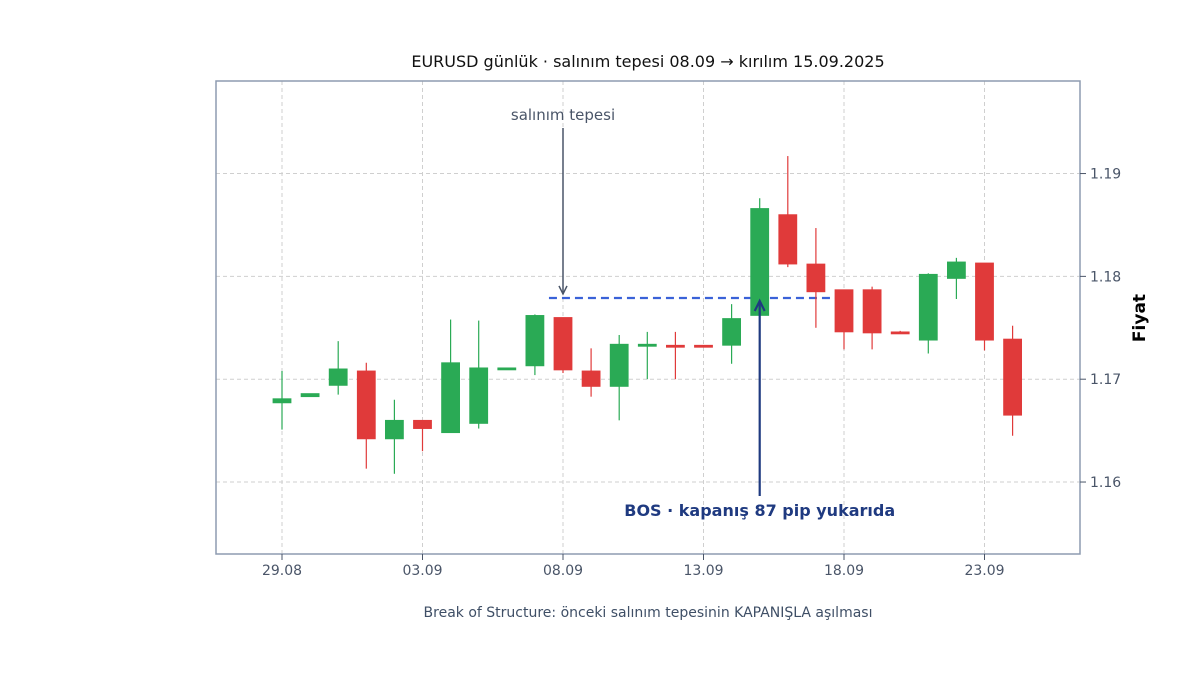 The image size is (1200, 675). I want to click on x-tick-label: 23.09, so click(984, 571).